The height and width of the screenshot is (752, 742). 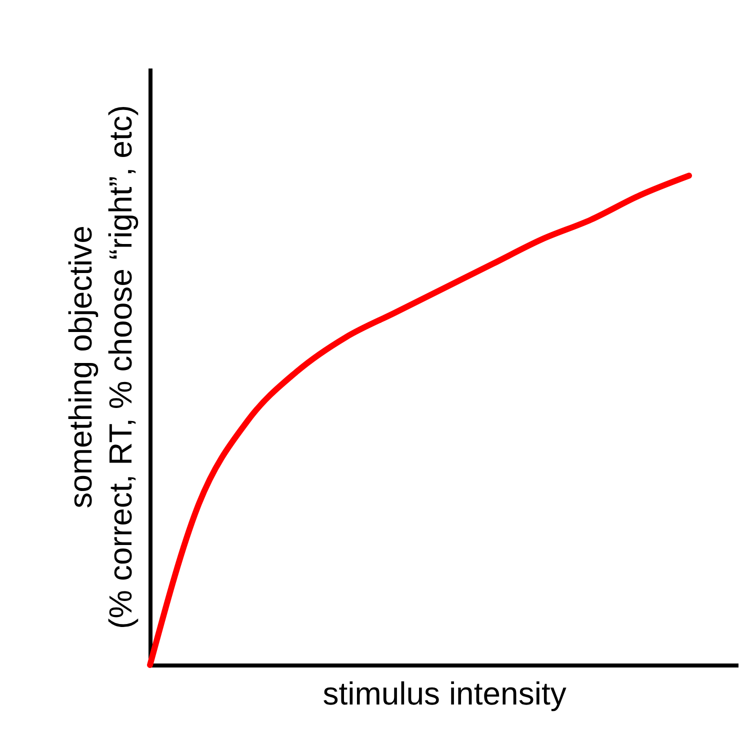 What do you see at coordinates (100, 367) in the screenshot?
I see `y-axis-title: something objective (% correct, RT, % choose “right”, etc)` at bounding box center [100, 367].